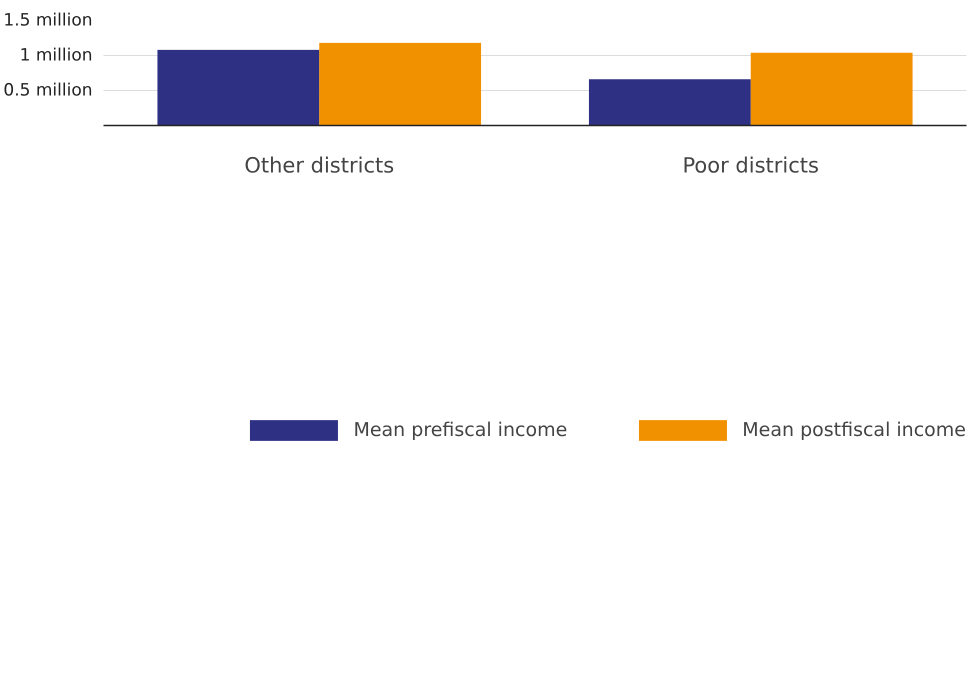 Image resolution: width=971 pixels, height=680 pixels. Describe the element at coordinates (854, 430) in the screenshot. I see `legend-label: Mean postfiscal income` at that location.